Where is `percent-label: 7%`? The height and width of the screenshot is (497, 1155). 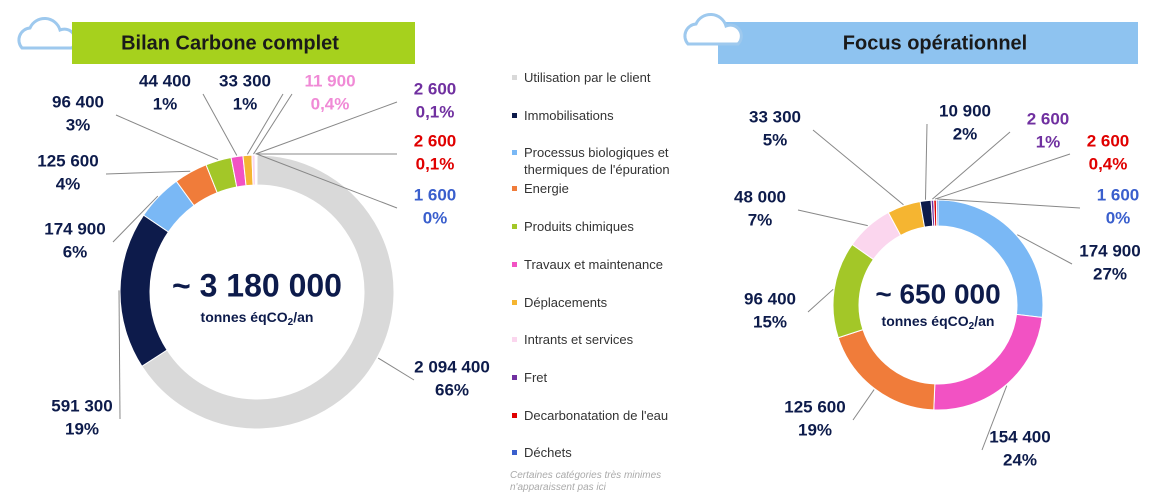 percent-label: 7% is located at coordinates (760, 219).